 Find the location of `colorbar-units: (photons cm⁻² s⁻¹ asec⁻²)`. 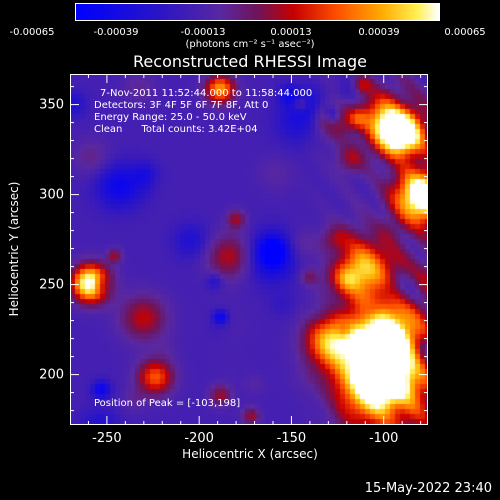

colorbar-units: (photons cm⁻² s⁻¹ asec⁻²) is located at coordinates (250, 44).